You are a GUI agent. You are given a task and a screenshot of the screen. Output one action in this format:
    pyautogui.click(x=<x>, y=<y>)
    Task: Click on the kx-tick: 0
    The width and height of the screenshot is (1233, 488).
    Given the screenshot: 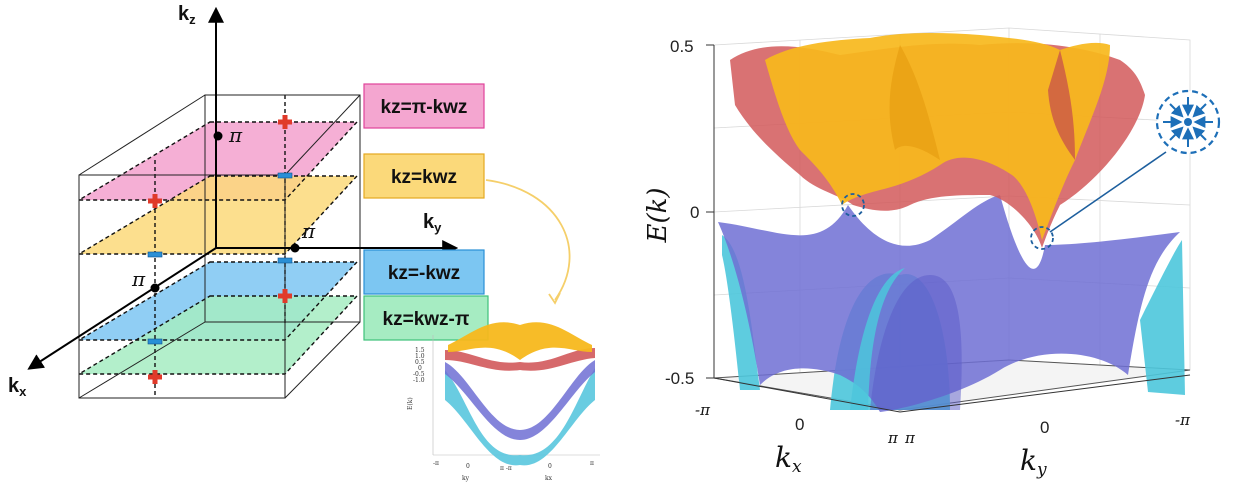 What is the action you would take?
    pyautogui.click(x=799, y=424)
    